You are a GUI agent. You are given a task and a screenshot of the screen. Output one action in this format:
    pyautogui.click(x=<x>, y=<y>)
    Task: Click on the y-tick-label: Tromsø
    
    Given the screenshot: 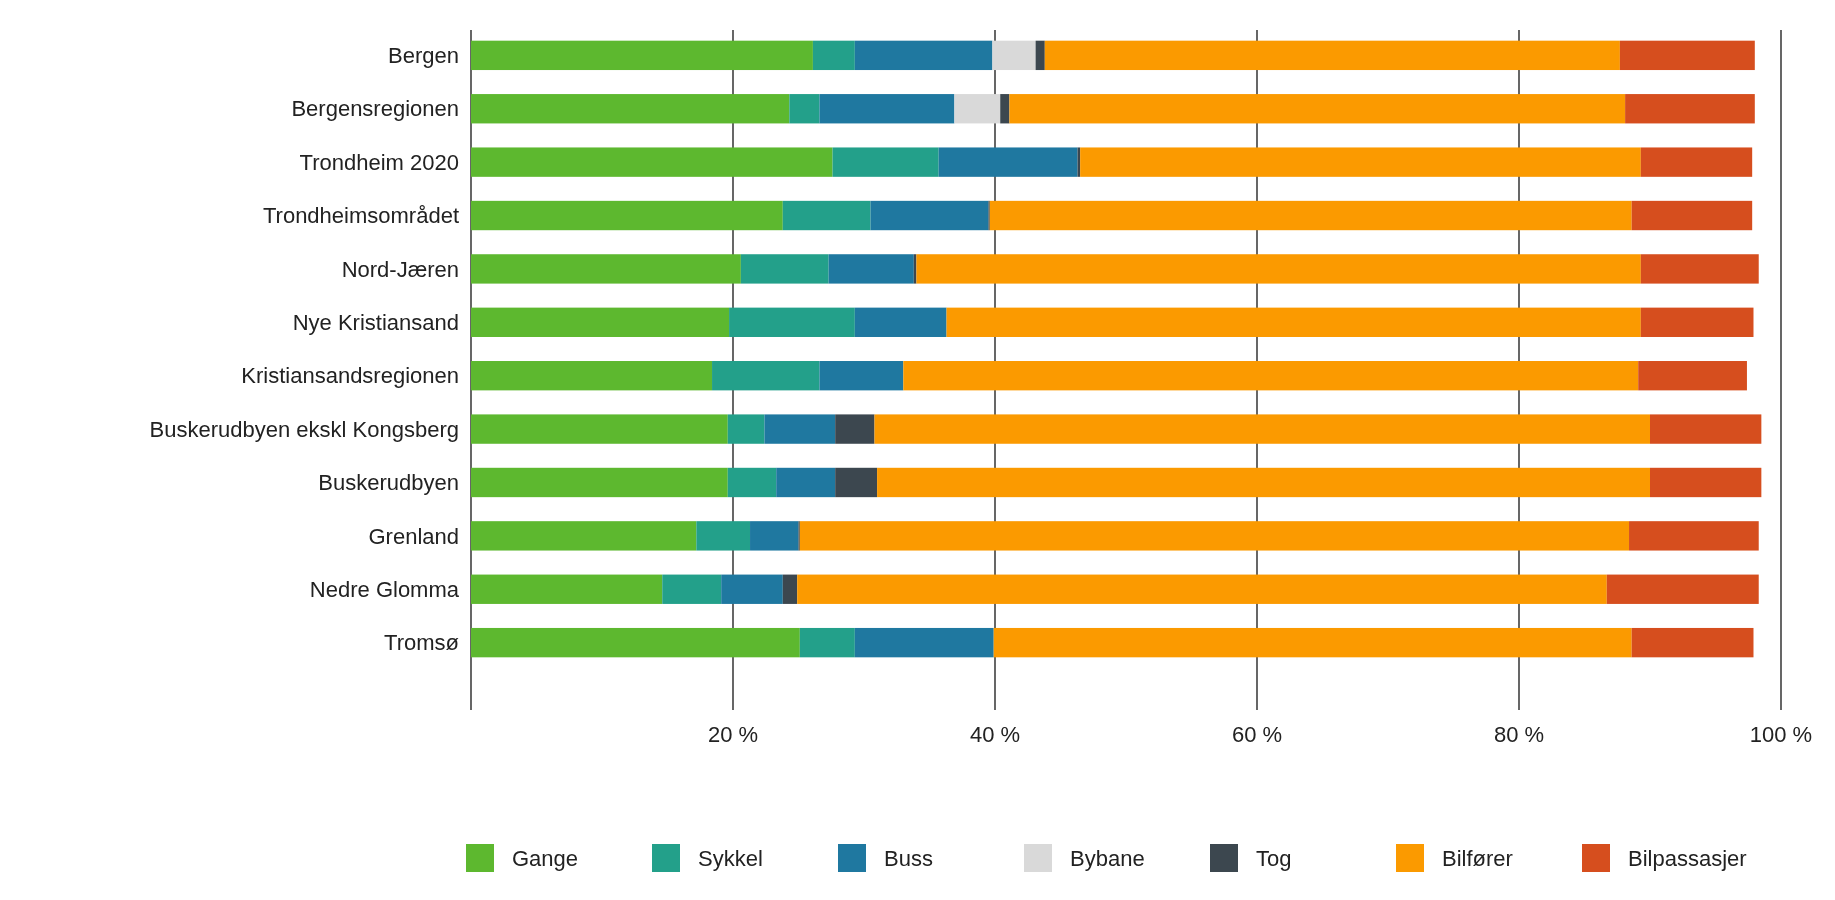 What is the action you would take?
    pyautogui.click(x=421, y=643)
    